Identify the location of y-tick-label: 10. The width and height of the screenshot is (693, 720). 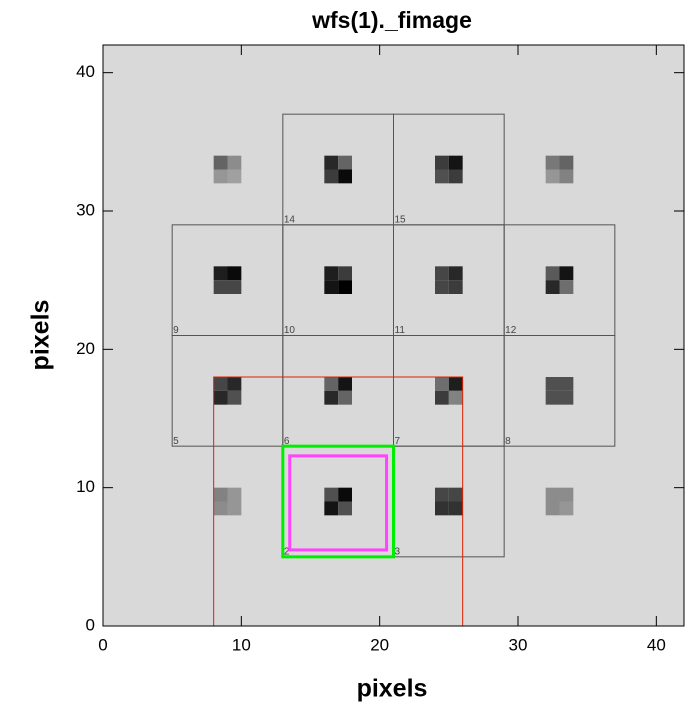
(85, 486).